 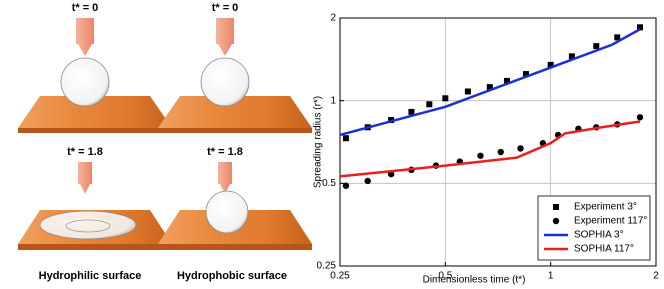 I want to click on x-tick-label: 0.5, so click(x=445, y=276).